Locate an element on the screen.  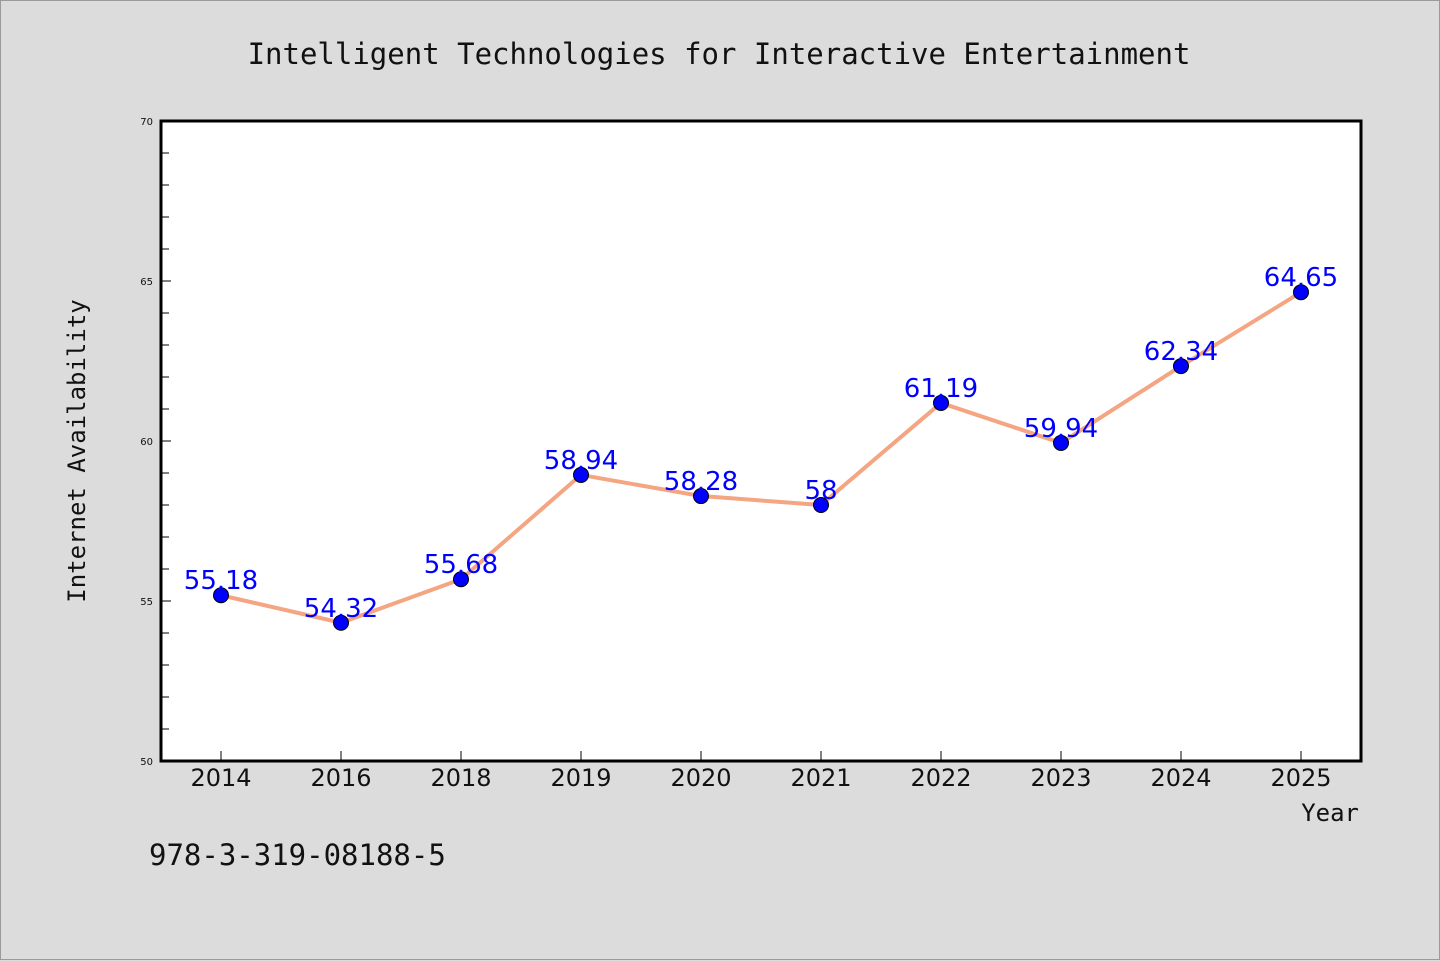
y-tick-label: 65 is located at coordinates (146, 282).